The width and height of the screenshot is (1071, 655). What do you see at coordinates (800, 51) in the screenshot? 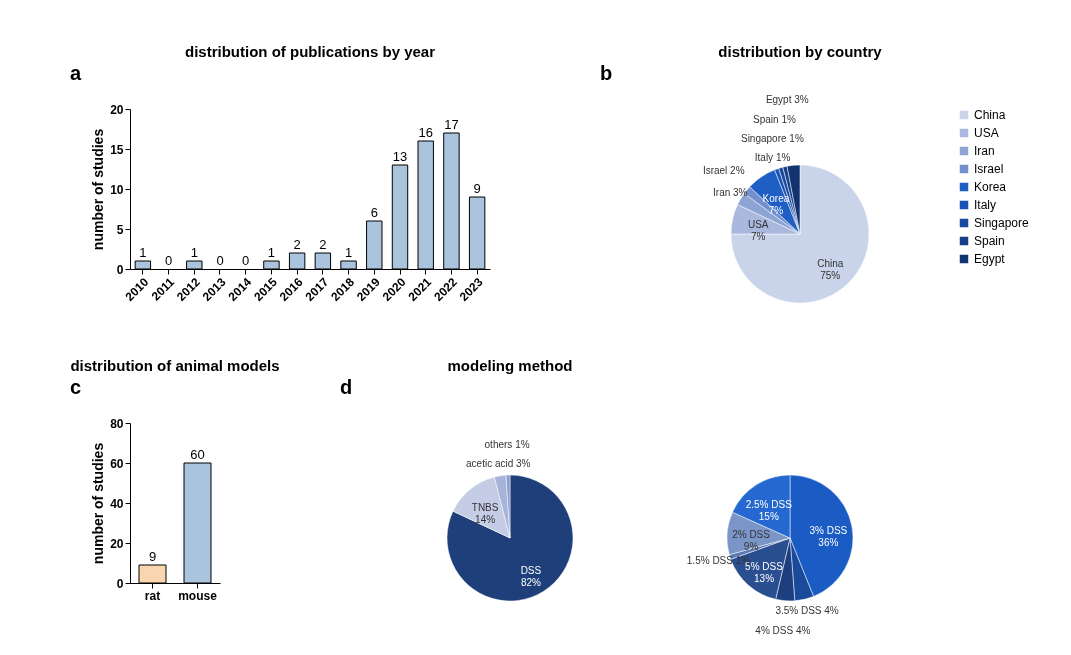
I see `chart-title: distribution by country` at bounding box center [800, 51].